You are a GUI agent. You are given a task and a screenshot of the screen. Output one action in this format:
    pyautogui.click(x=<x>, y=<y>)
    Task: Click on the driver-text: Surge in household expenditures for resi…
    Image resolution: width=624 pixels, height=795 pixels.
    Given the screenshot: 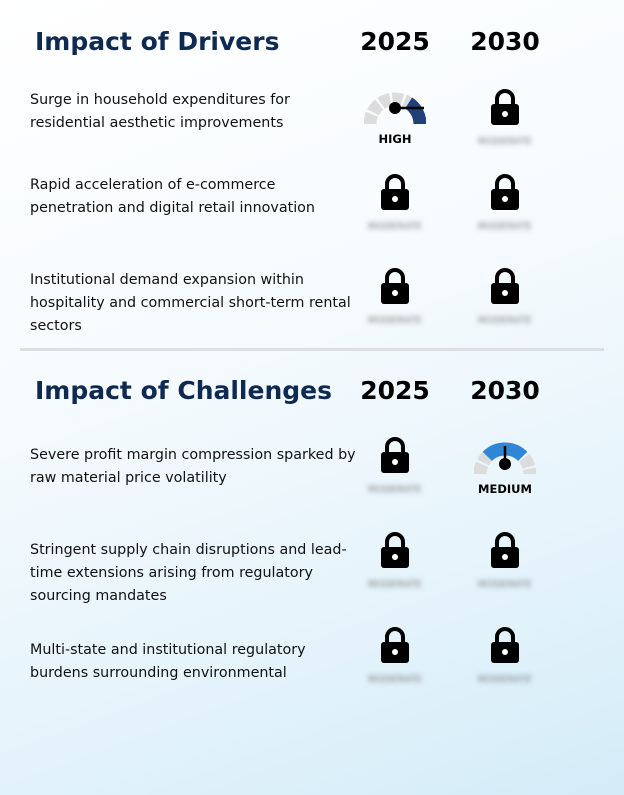 What is the action you would take?
    pyautogui.click(x=160, y=111)
    